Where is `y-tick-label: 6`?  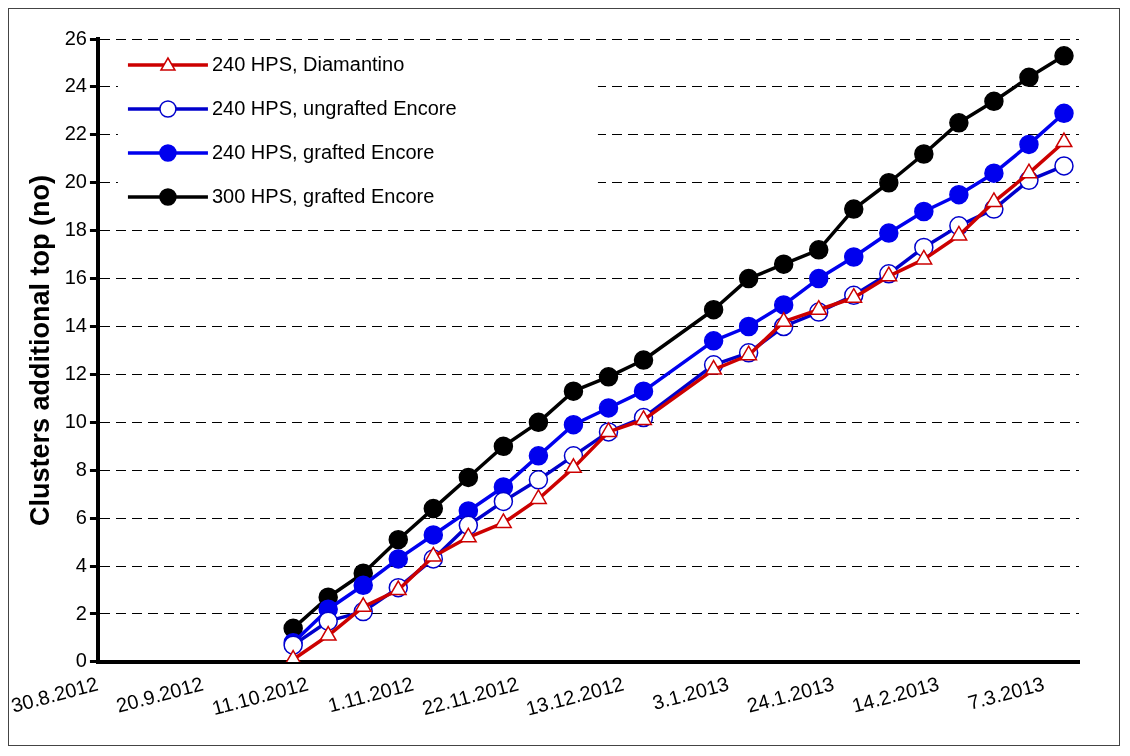 y-tick-label: 6 is located at coordinates (81, 516).